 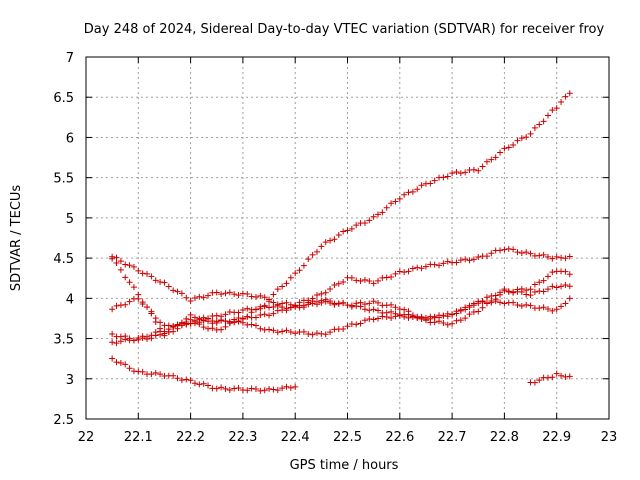 What do you see at coordinates (70, 58) in the screenshot?
I see `y-tick-label: 7` at bounding box center [70, 58].